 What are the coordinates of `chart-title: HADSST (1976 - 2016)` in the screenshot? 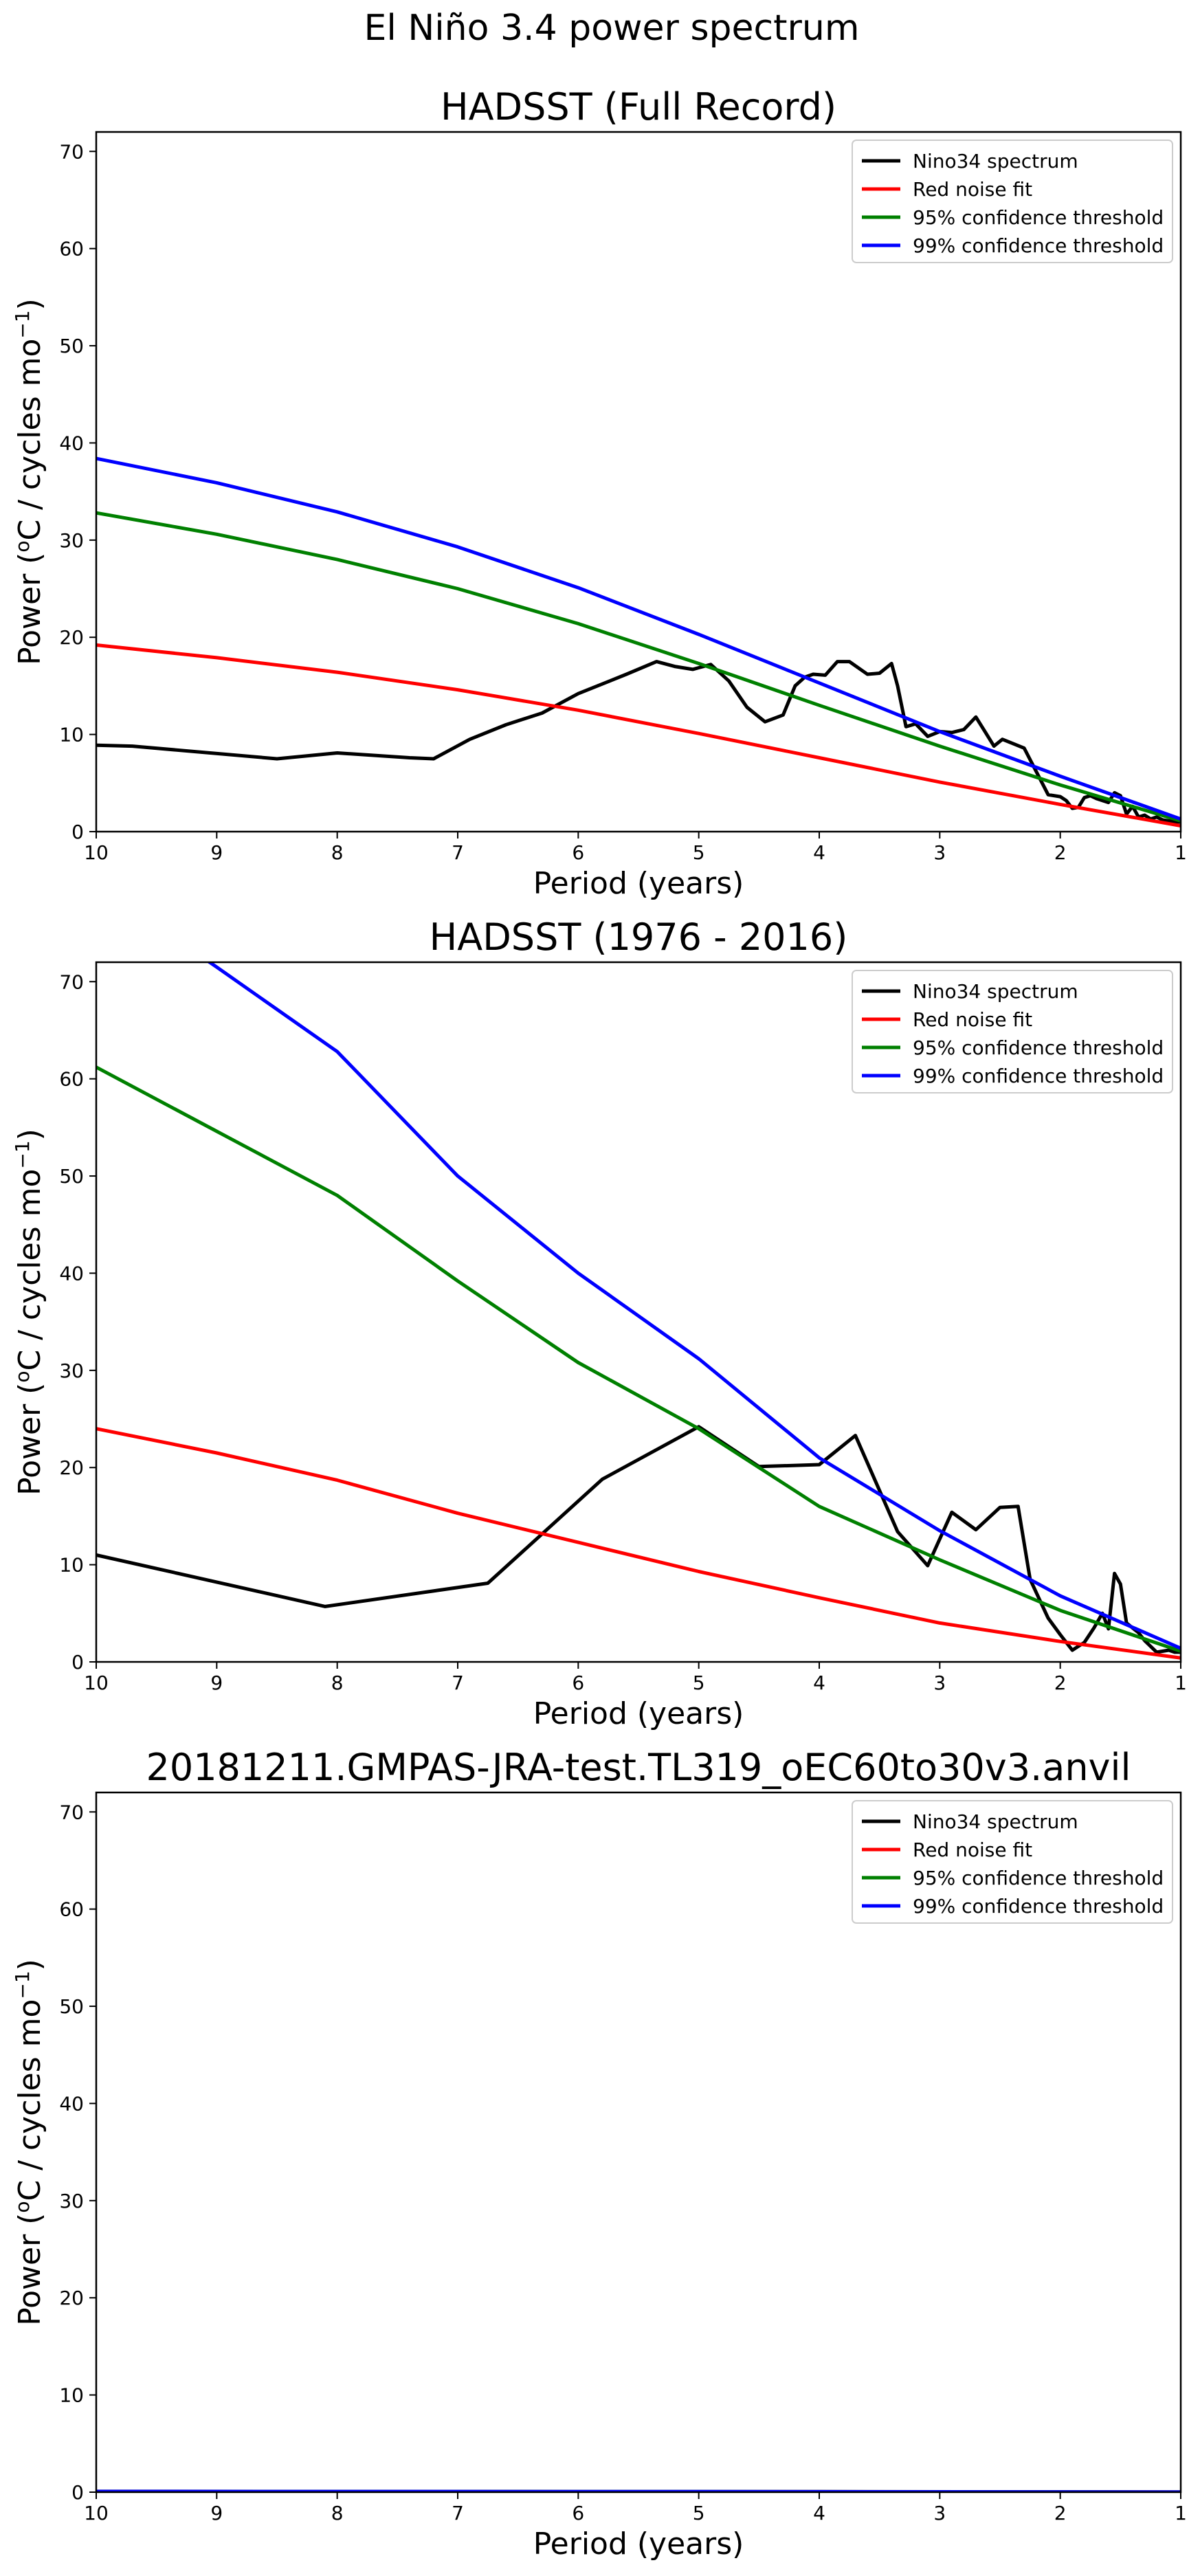 It's located at (639, 937).